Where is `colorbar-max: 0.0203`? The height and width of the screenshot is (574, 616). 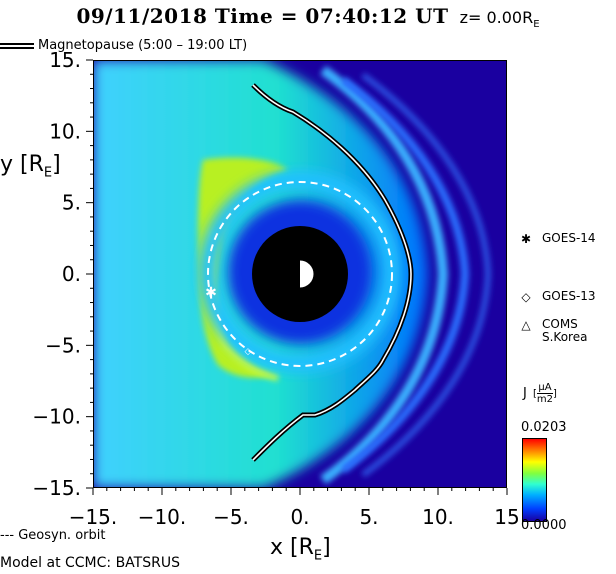
colorbar-max: 0.0203 is located at coordinates (544, 427).